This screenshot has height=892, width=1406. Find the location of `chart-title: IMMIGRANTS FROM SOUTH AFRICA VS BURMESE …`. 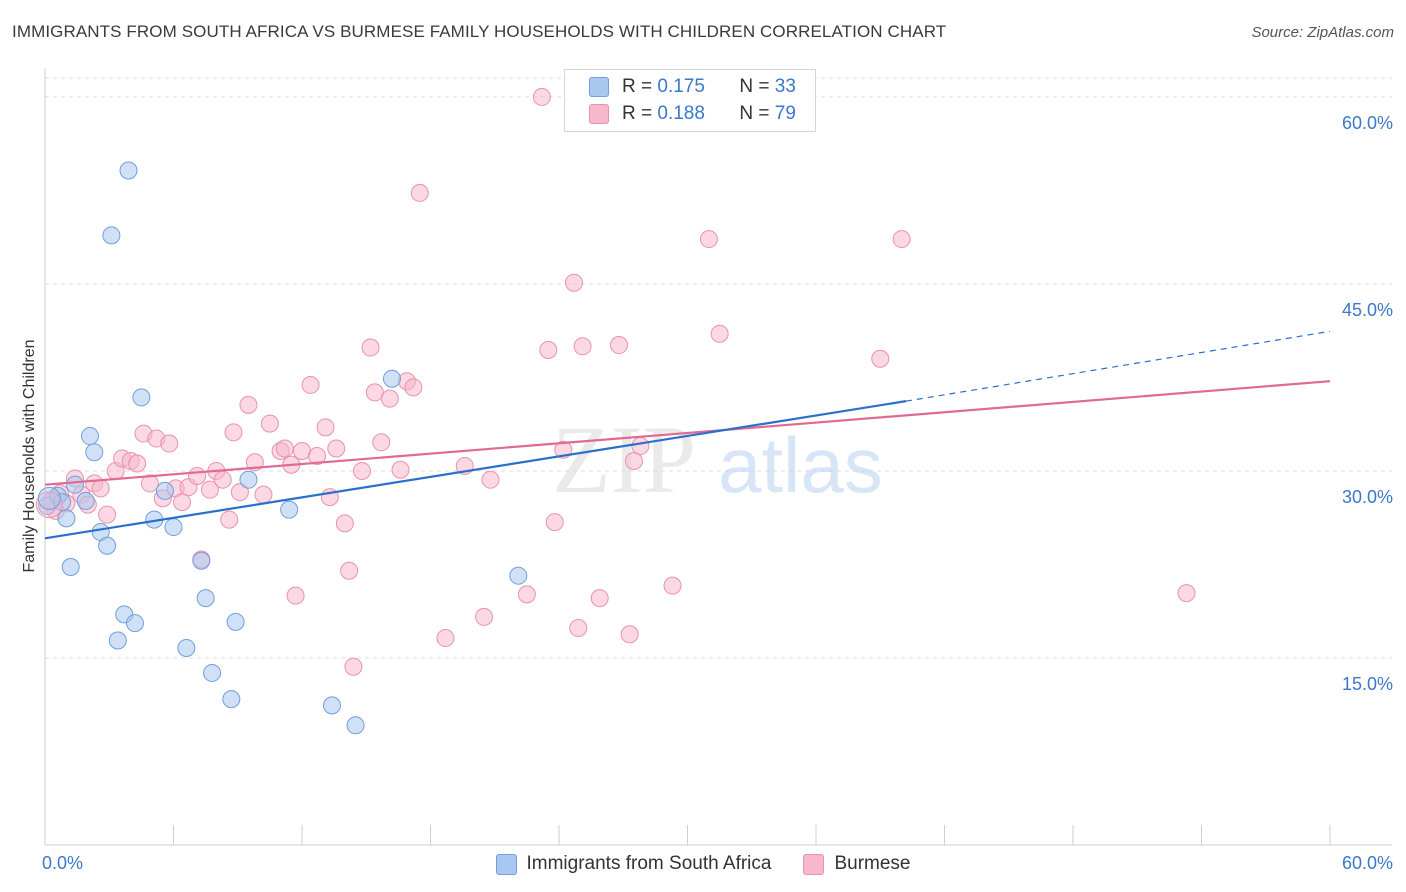

chart-title: IMMIGRANTS FROM SOUTH AFRICA VS BURMESE … is located at coordinates (479, 31).